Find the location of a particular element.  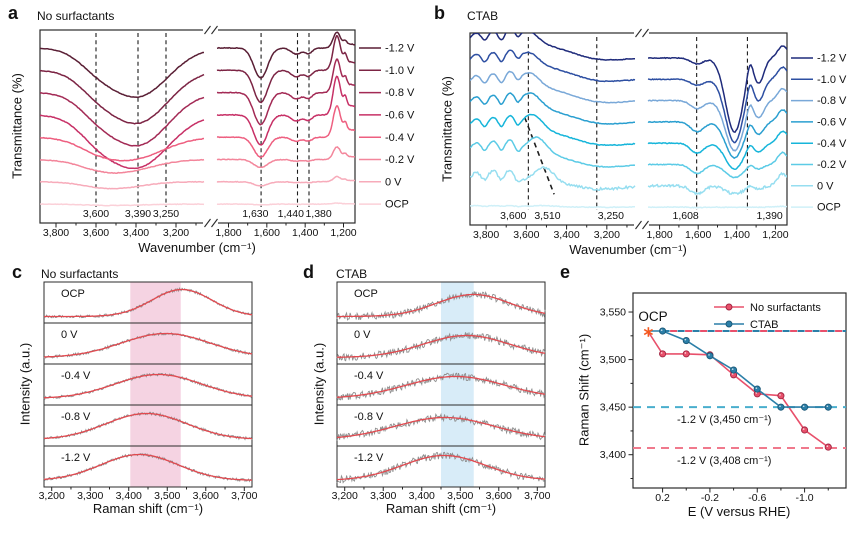

y-tick-label: 3,500 is located at coordinates (613, 360).